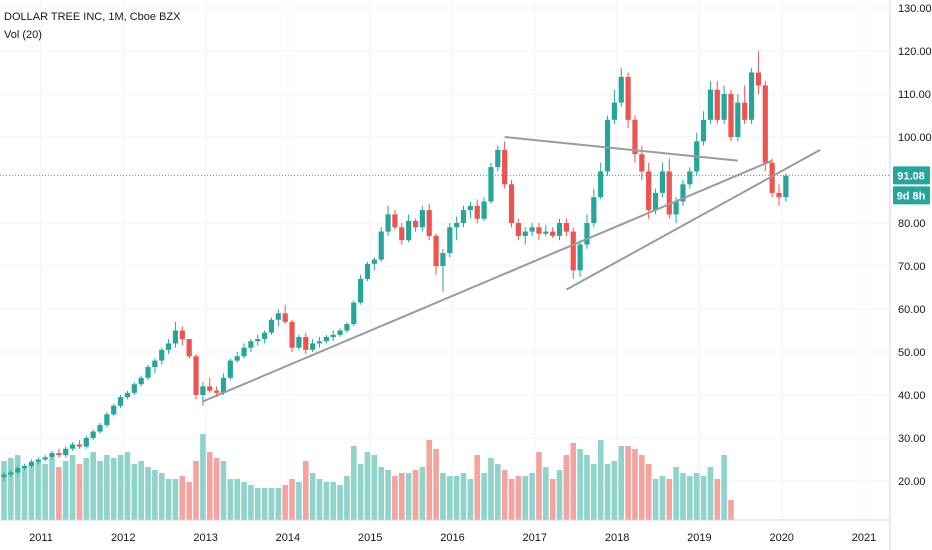 This screenshot has height=550, width=932. Describe the element at coordinates (911, 175) in the screenshot. I see `last-price-badge` at that location.